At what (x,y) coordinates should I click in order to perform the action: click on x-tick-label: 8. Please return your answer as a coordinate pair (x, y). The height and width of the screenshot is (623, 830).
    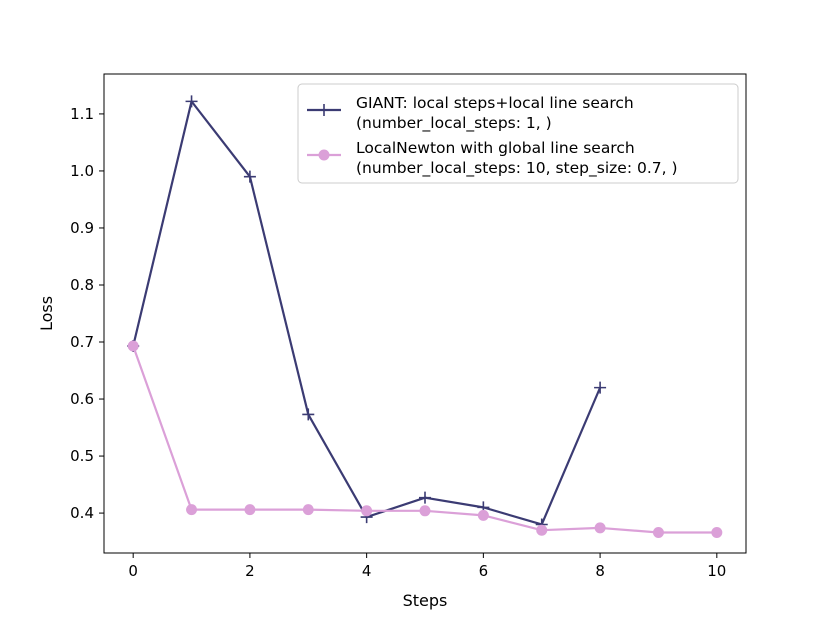
    Looking at the image, I should click on (600, 571).